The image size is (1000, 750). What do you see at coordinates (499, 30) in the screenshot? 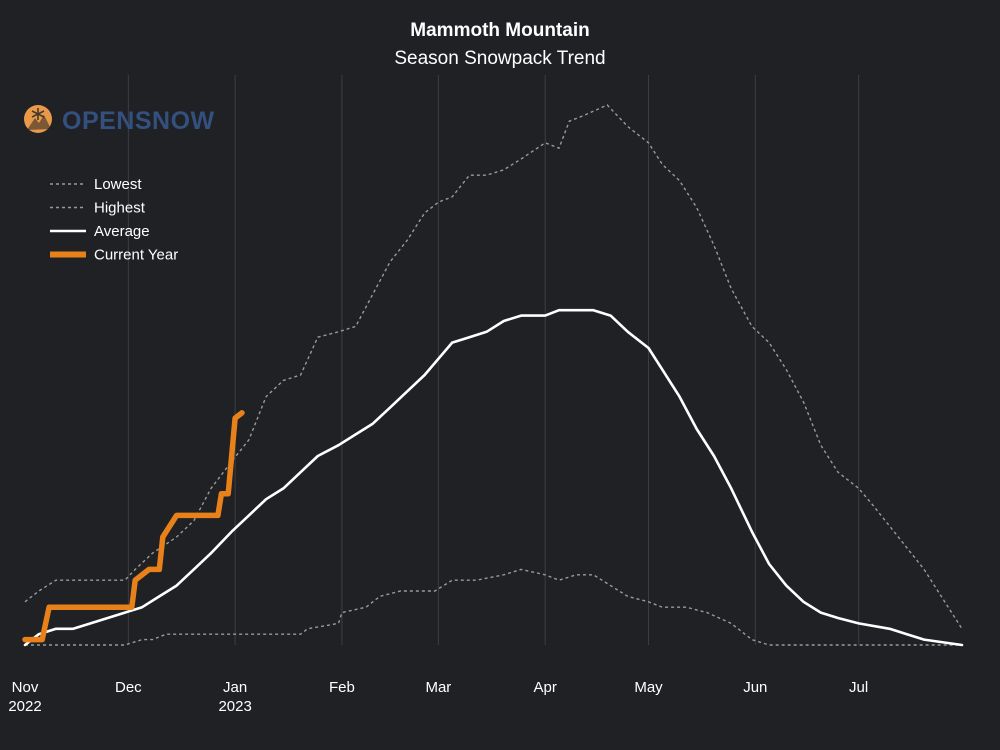
I see `chart-title: Mammoth Mountain` at bounding box center [499, 30].